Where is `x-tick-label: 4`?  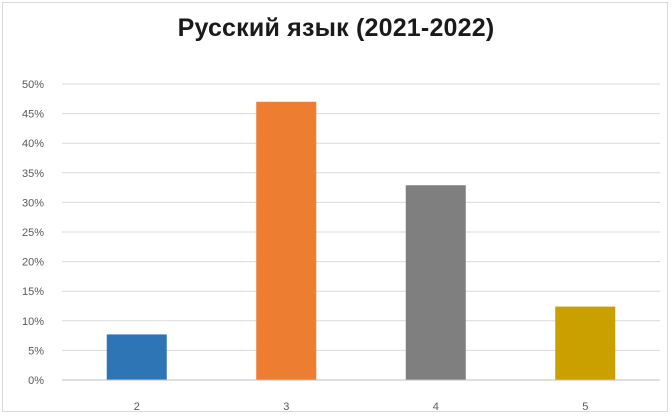 x-tick-label: 4 is located at coordinates (436, 407).